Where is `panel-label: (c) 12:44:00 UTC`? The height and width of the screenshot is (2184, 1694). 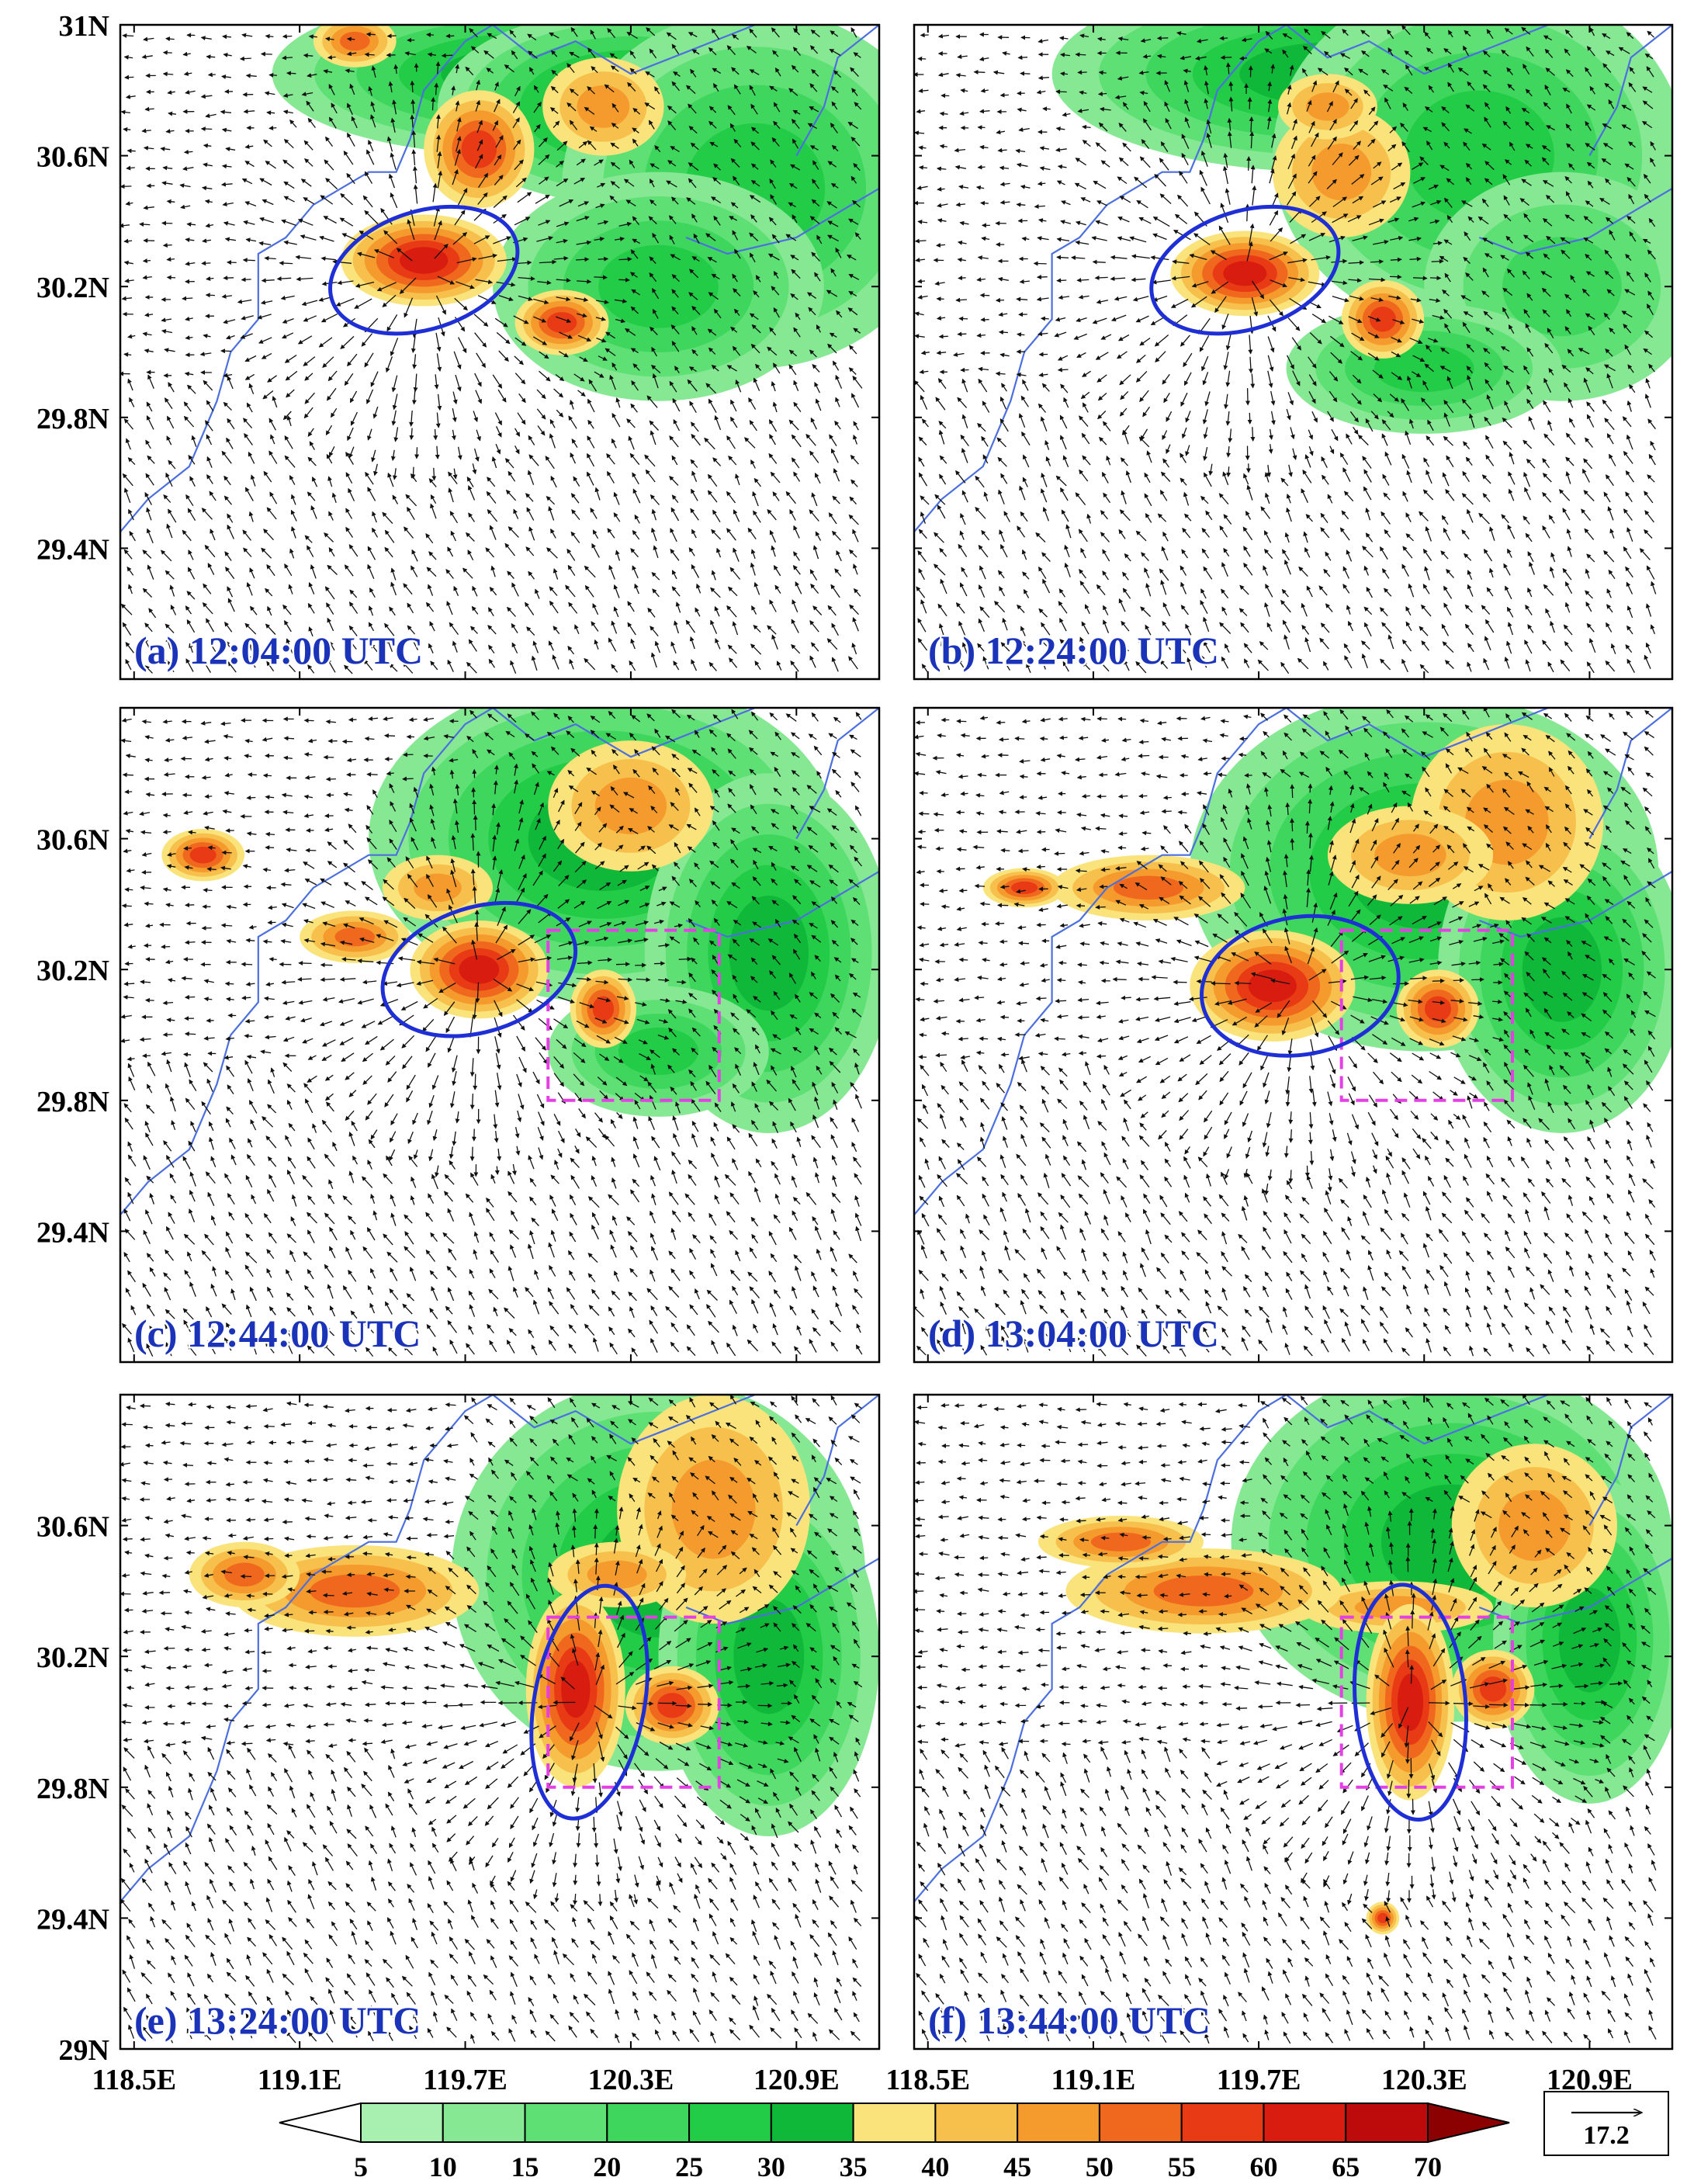
panel-label: (c) 12:44:00 UTC is located at coordinates (277, 1334).